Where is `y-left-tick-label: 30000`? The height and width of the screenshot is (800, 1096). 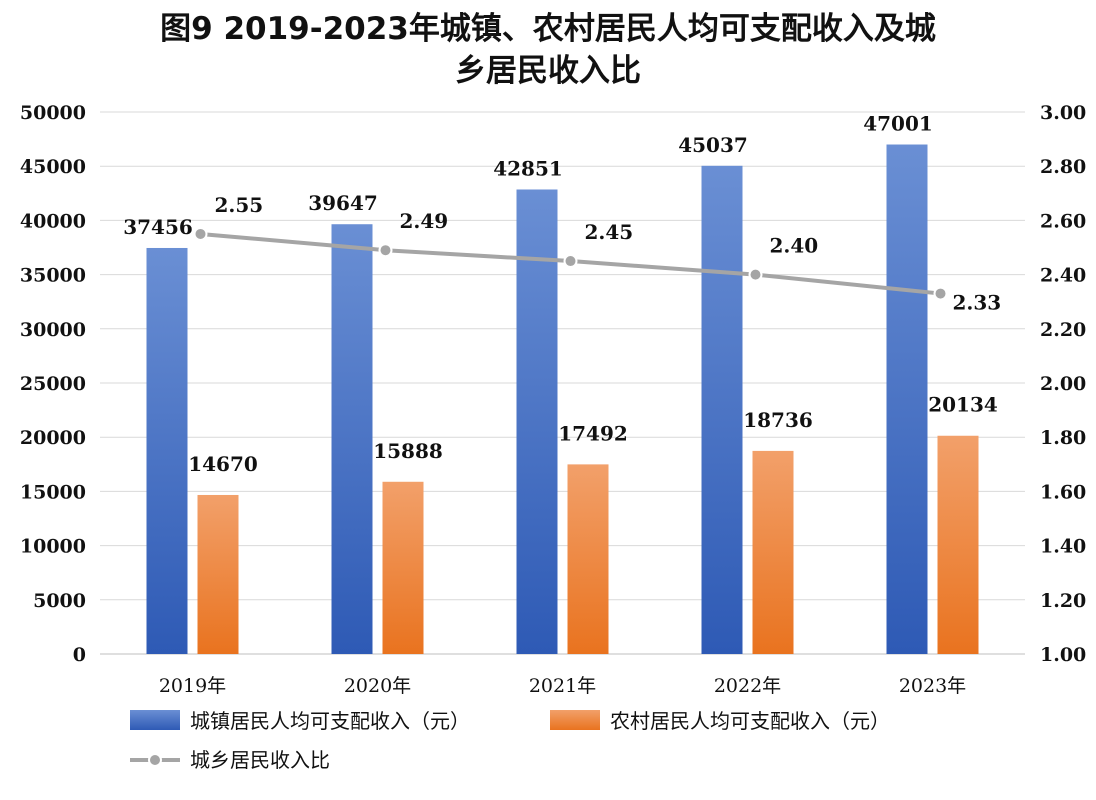
y-left-tick-label: 30000 is located at coordinates (53, 330).